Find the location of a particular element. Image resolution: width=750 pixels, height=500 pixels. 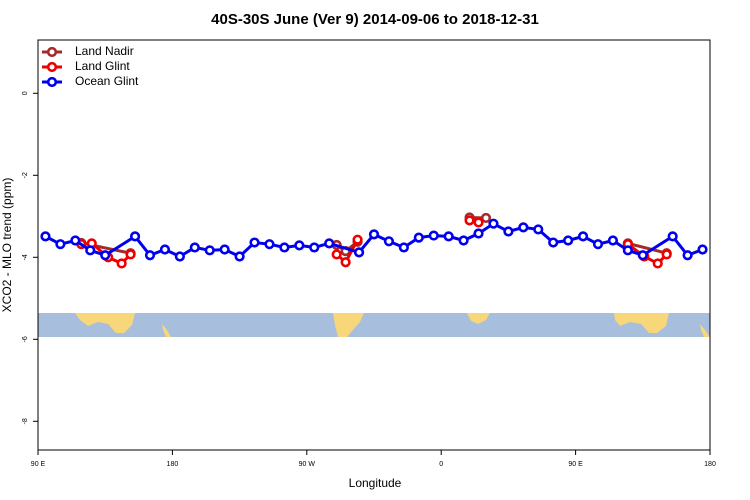

x-axis-label: Longitude is located at coordinates (375, 483).